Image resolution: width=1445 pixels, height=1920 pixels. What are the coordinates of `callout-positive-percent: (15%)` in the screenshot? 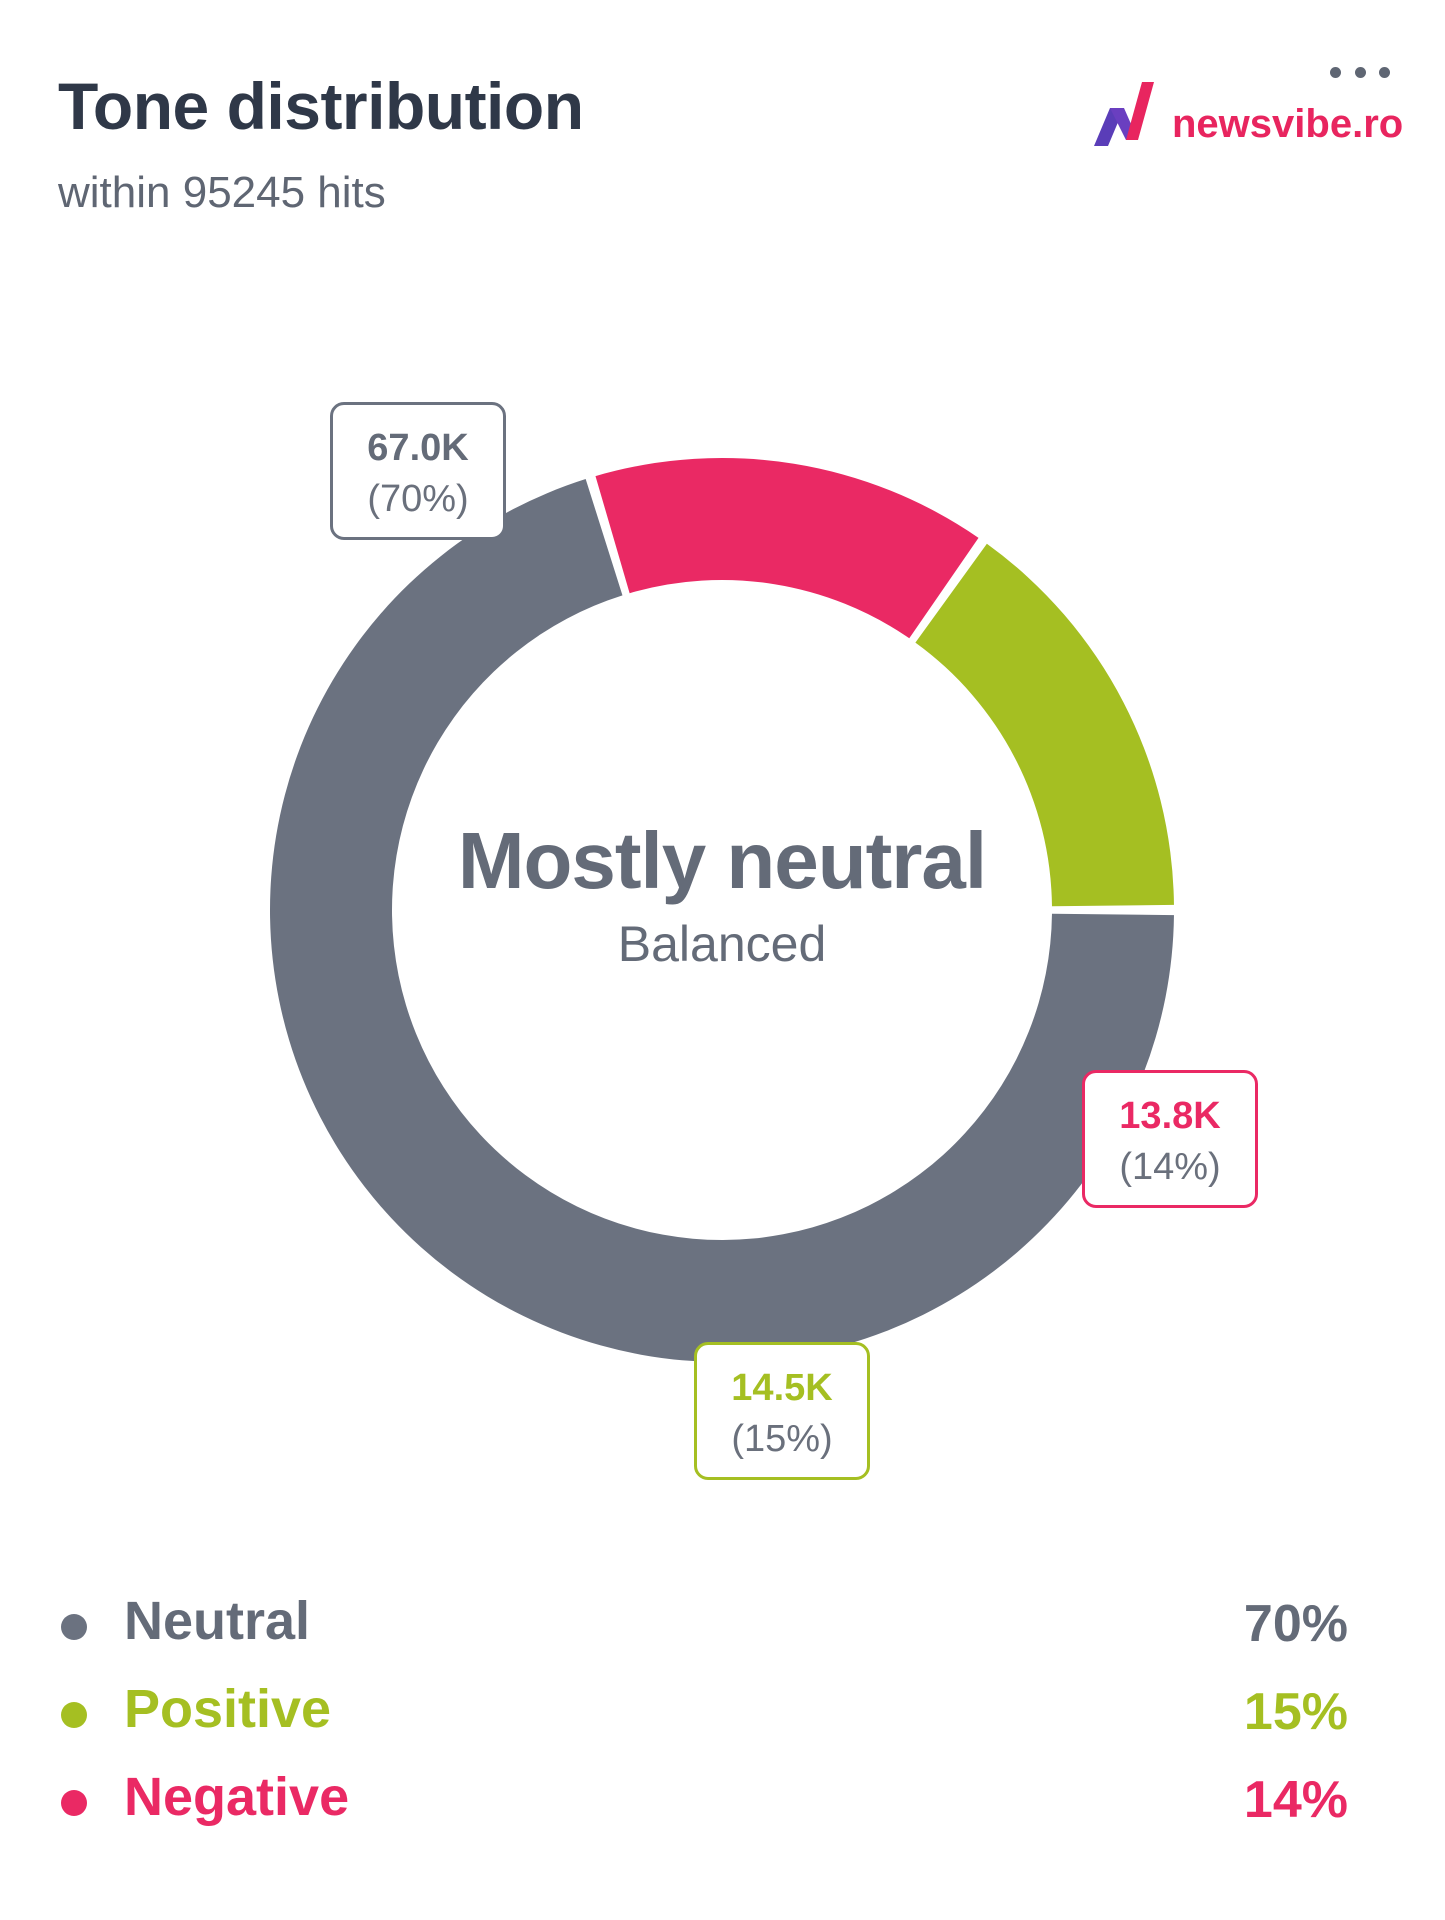 It's located at (782, 1439).